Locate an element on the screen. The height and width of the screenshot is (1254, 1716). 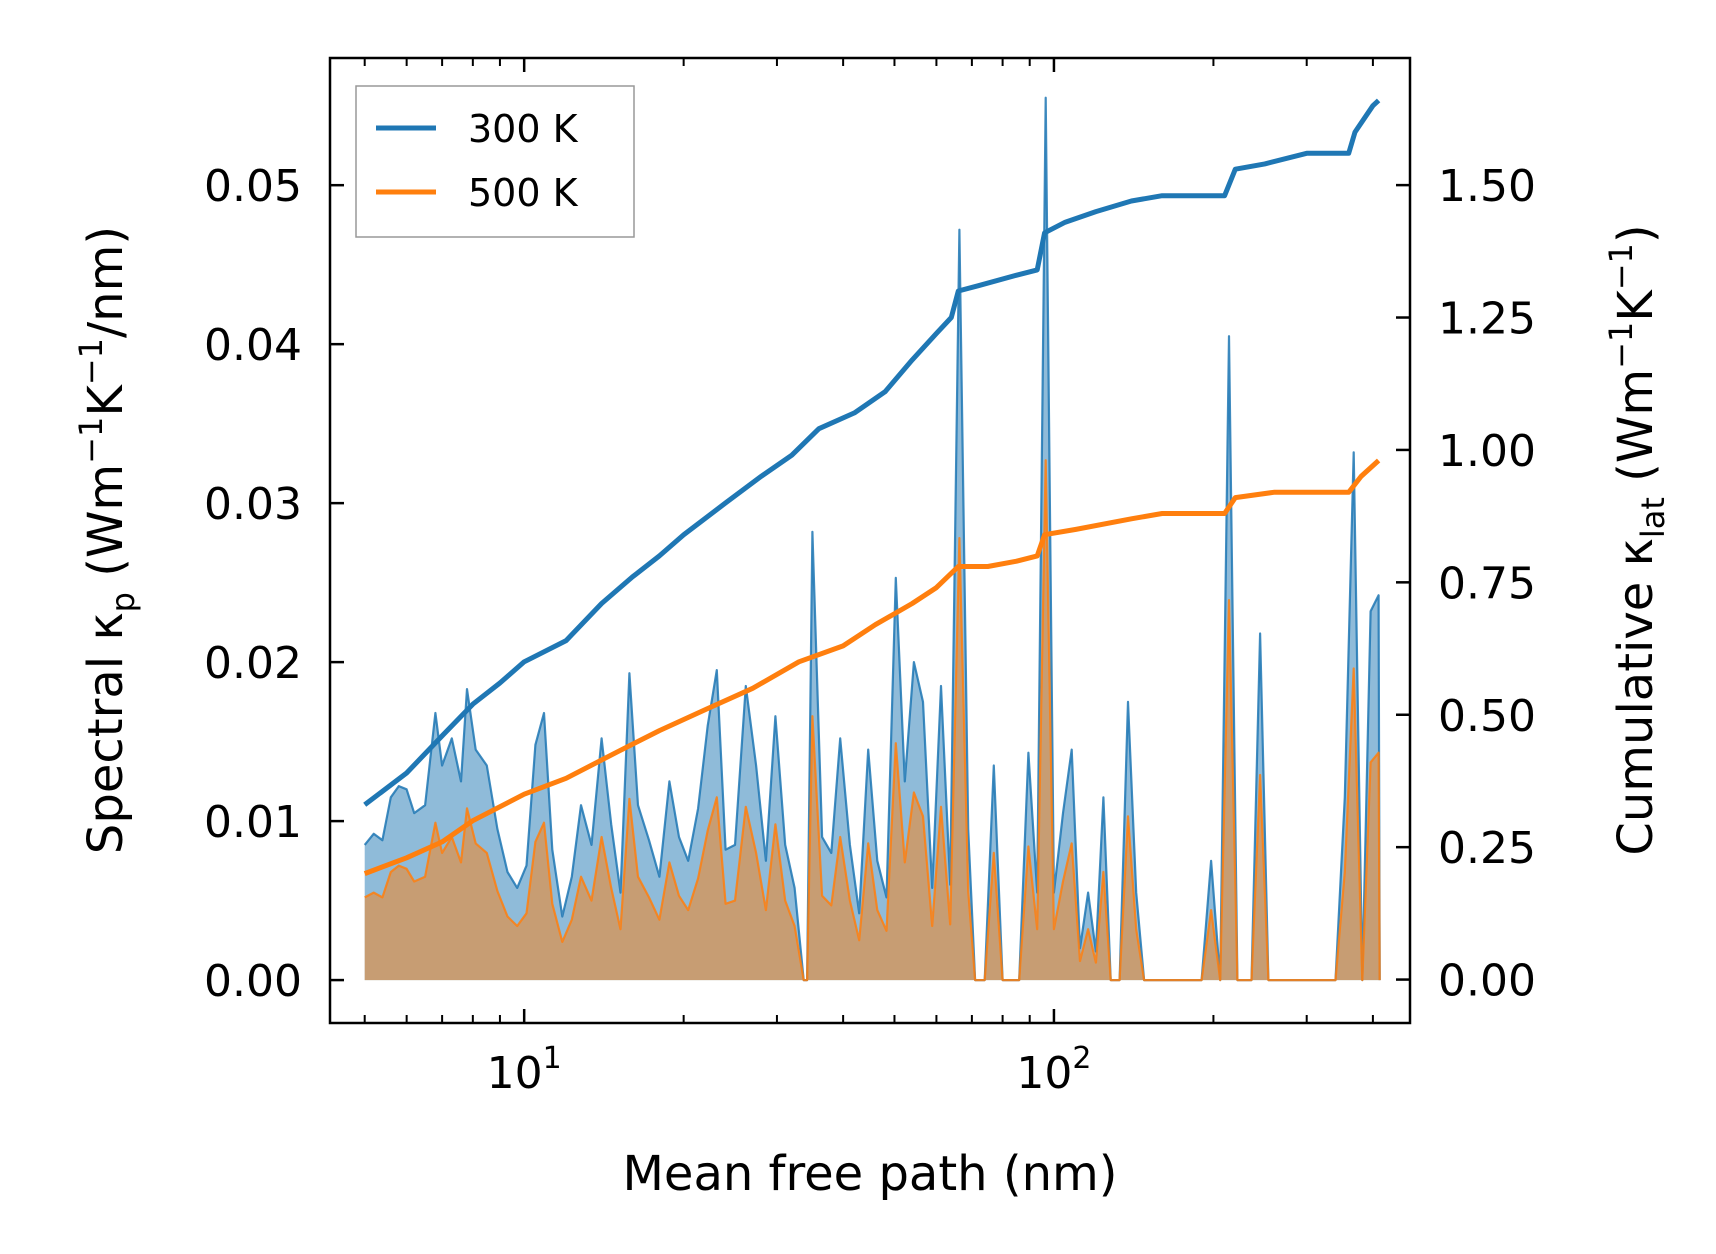
y-left-tick-label: 0.00 is located at coordinates (253, 981).